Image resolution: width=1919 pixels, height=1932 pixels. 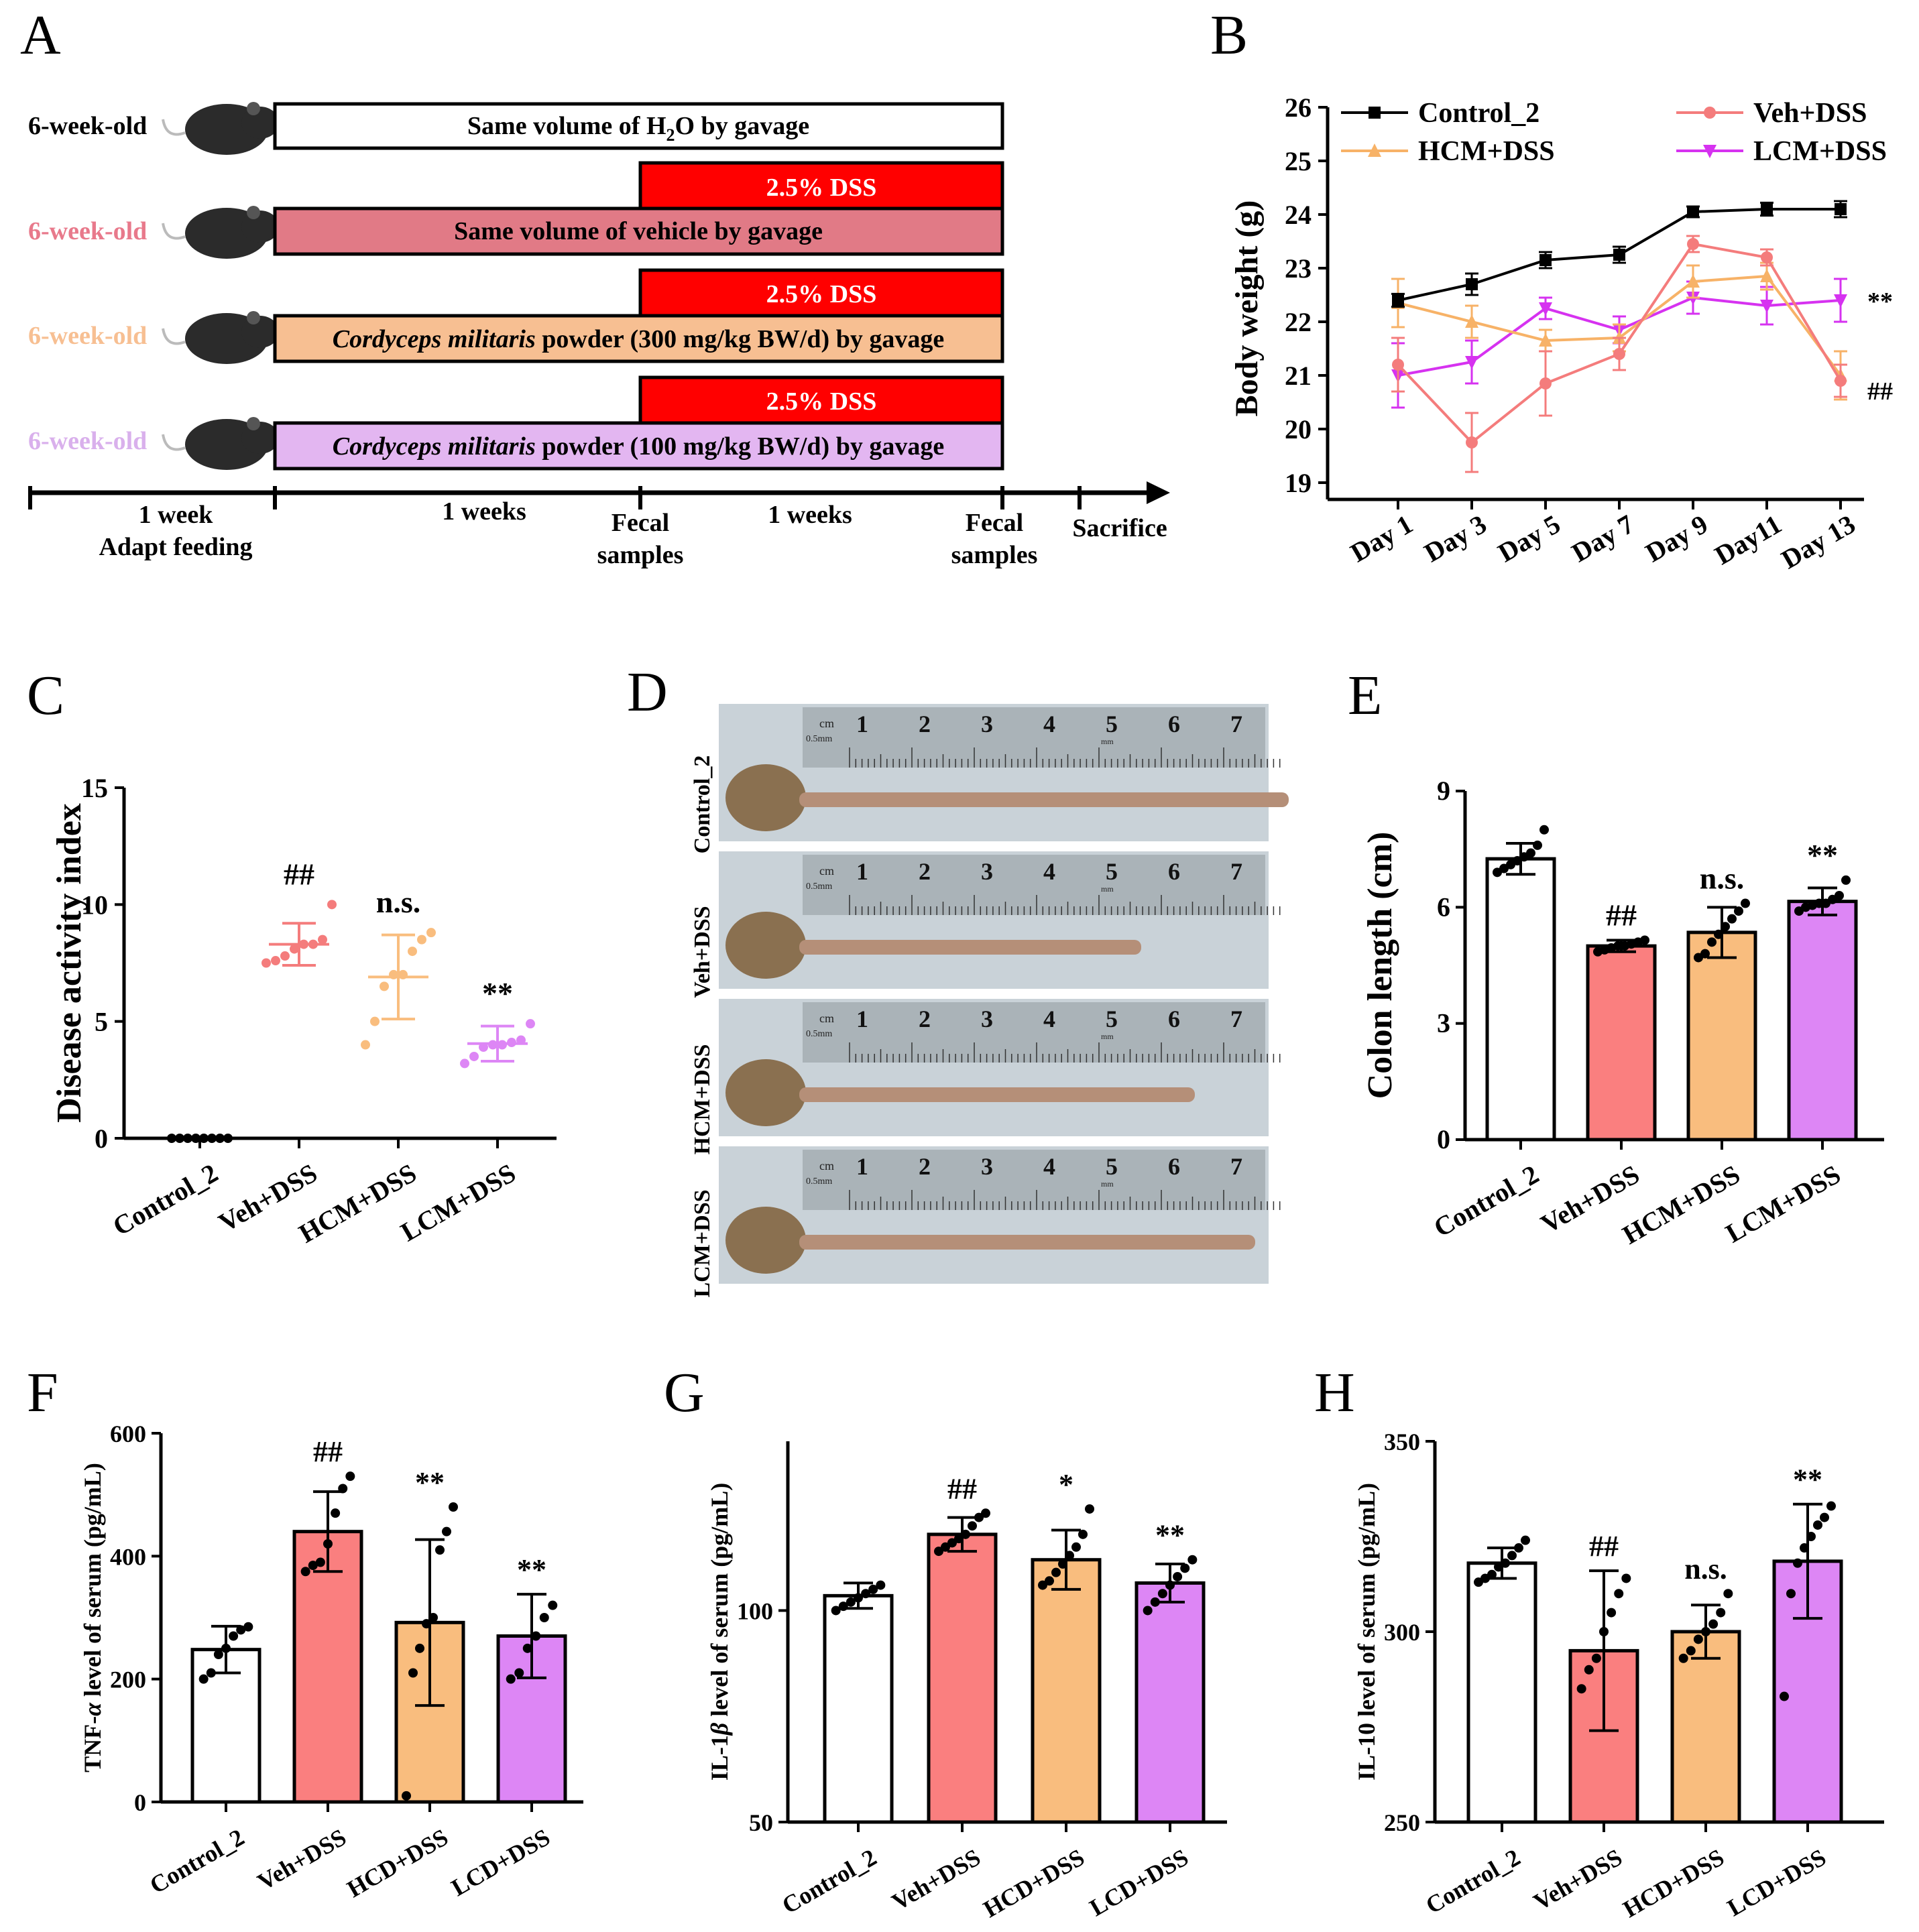 I want to click on x-tick-label: Day 5, so click(x=1529, y=538).